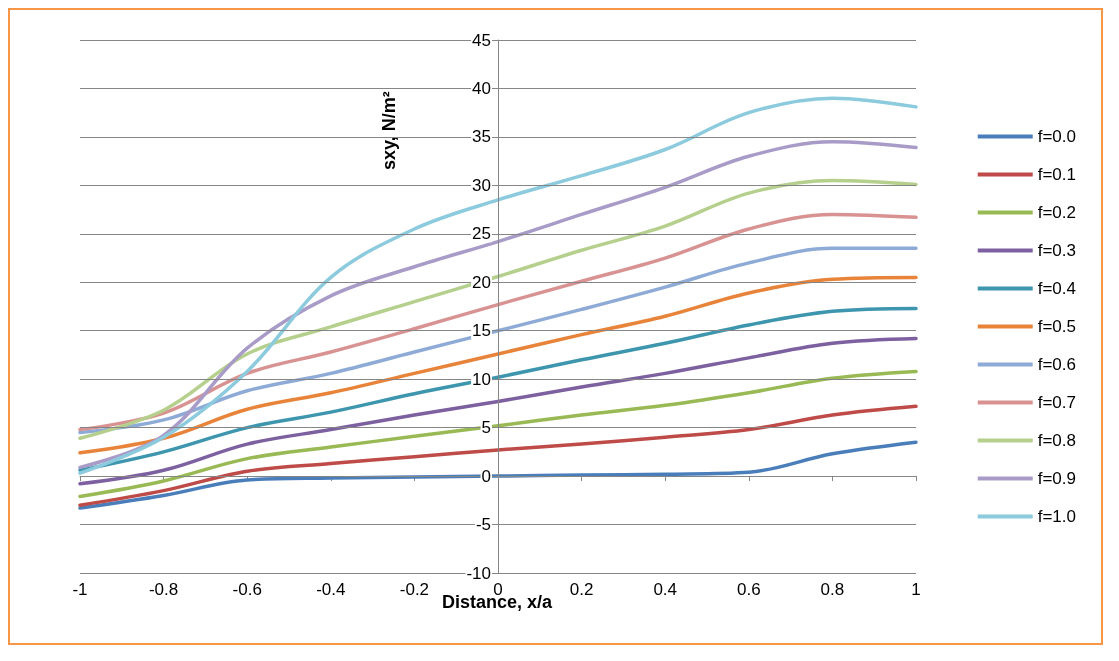 The image size is (1119, 661). I want to click on legend-label: f=0.4, so click(1057, 288).